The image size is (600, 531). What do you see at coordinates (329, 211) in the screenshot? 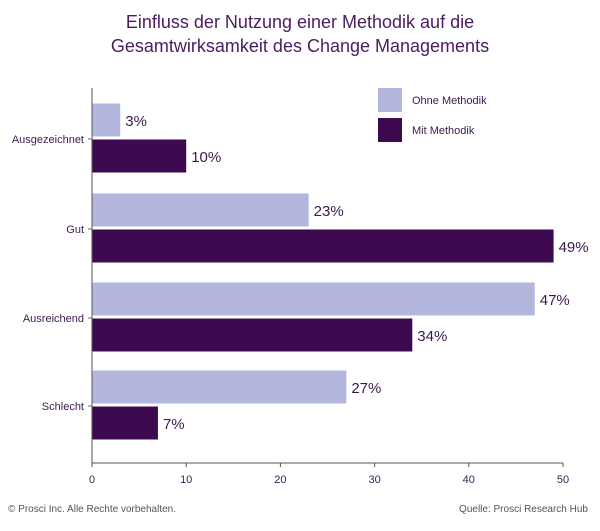
I see `data-label: 23%` at bounding box center [329, 211].